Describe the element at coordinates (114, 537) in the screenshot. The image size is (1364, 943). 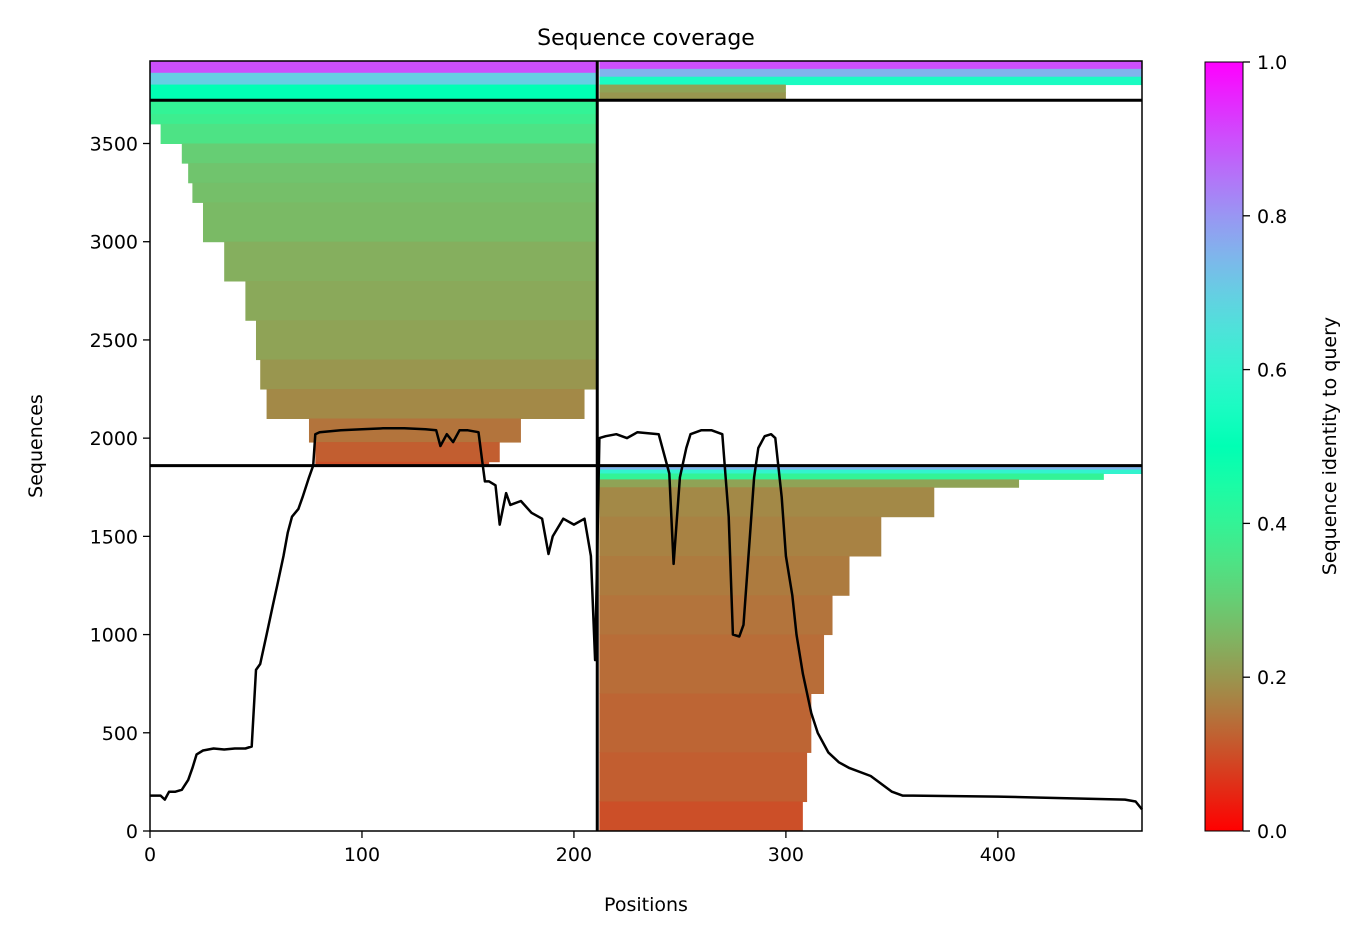
I see `y-tick-label: 1500` at that location.